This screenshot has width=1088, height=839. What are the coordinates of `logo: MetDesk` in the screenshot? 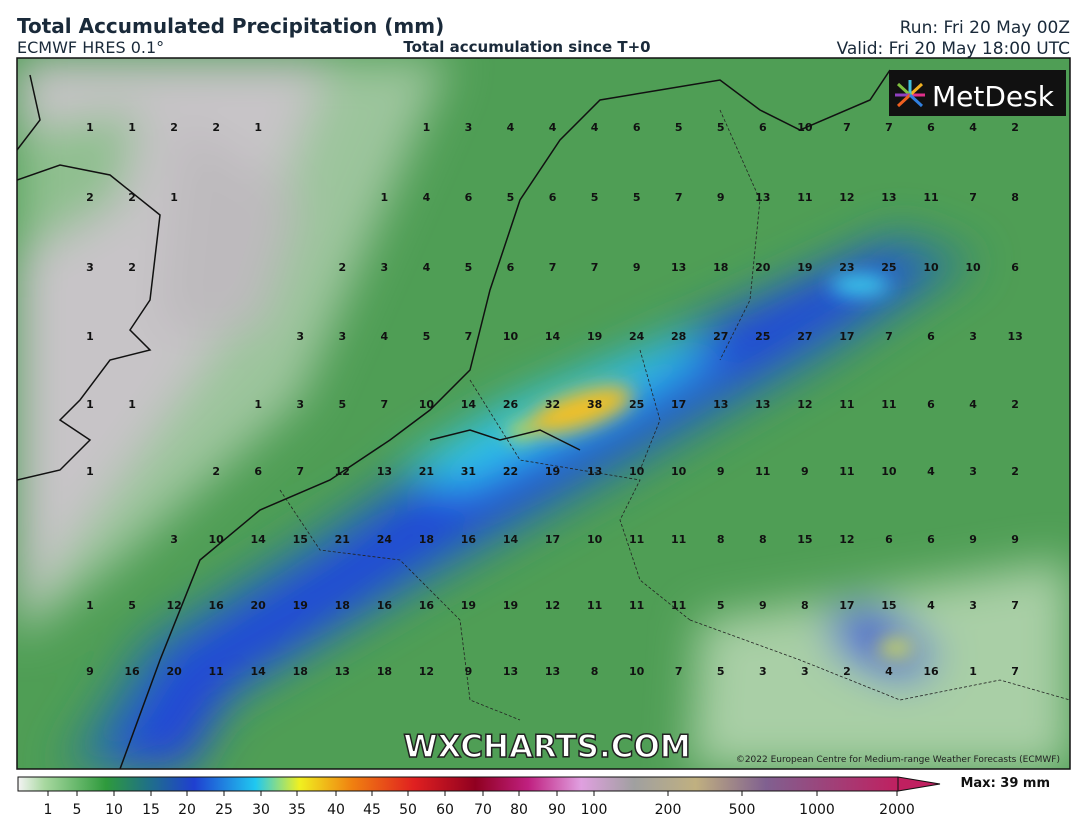 It's located at (993, 96).